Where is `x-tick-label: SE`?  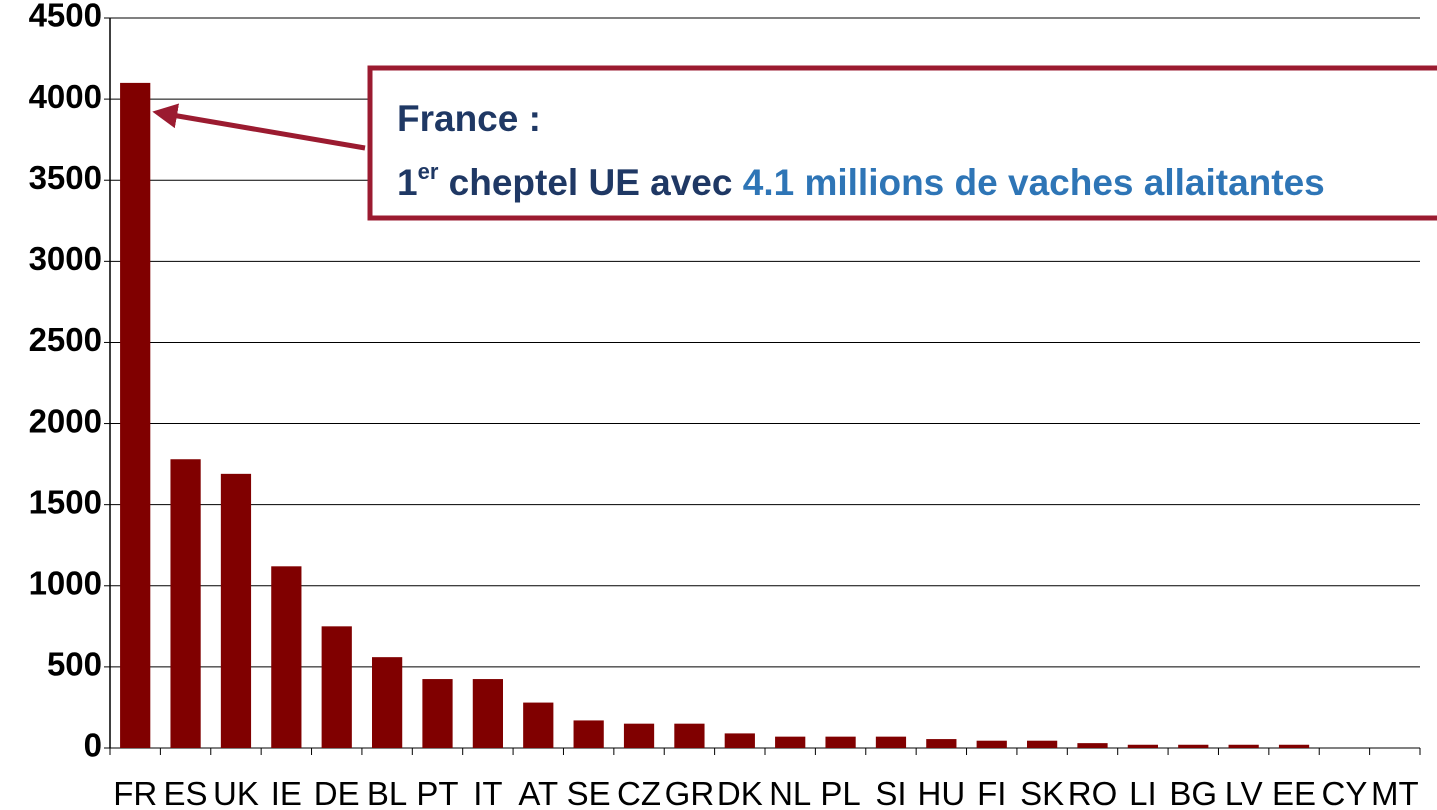 x-tick-label: SE is located at coordinates (589, 792).